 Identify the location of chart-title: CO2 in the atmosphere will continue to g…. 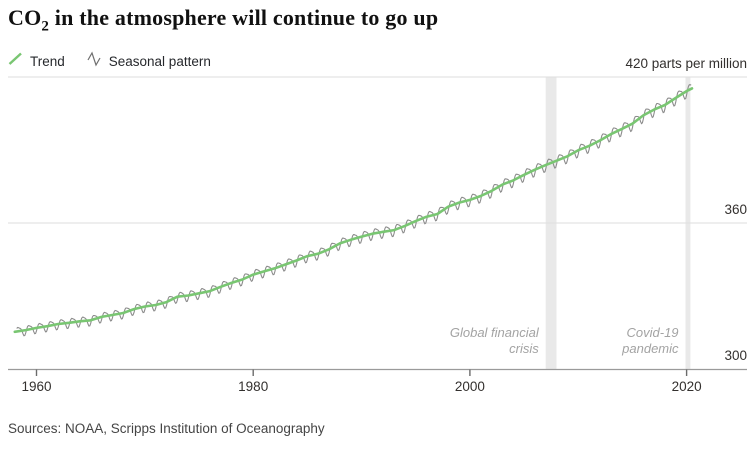
(223, 20).